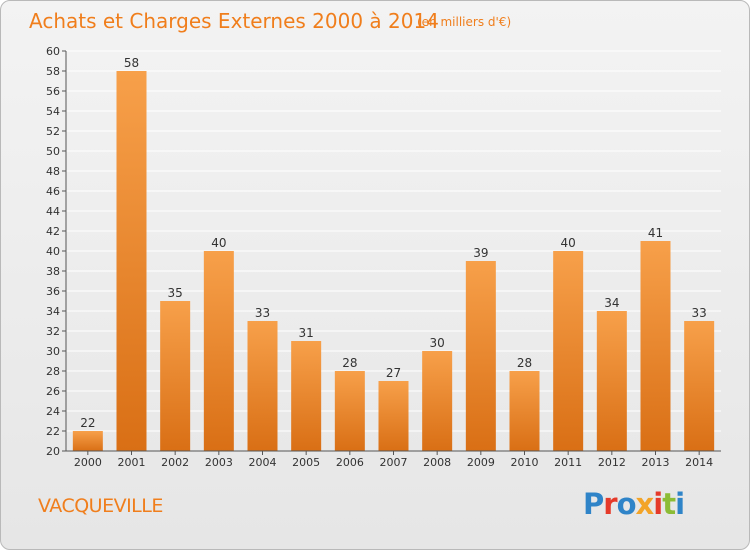  I want to click on y-tick-label: 46, so click(53, 191).